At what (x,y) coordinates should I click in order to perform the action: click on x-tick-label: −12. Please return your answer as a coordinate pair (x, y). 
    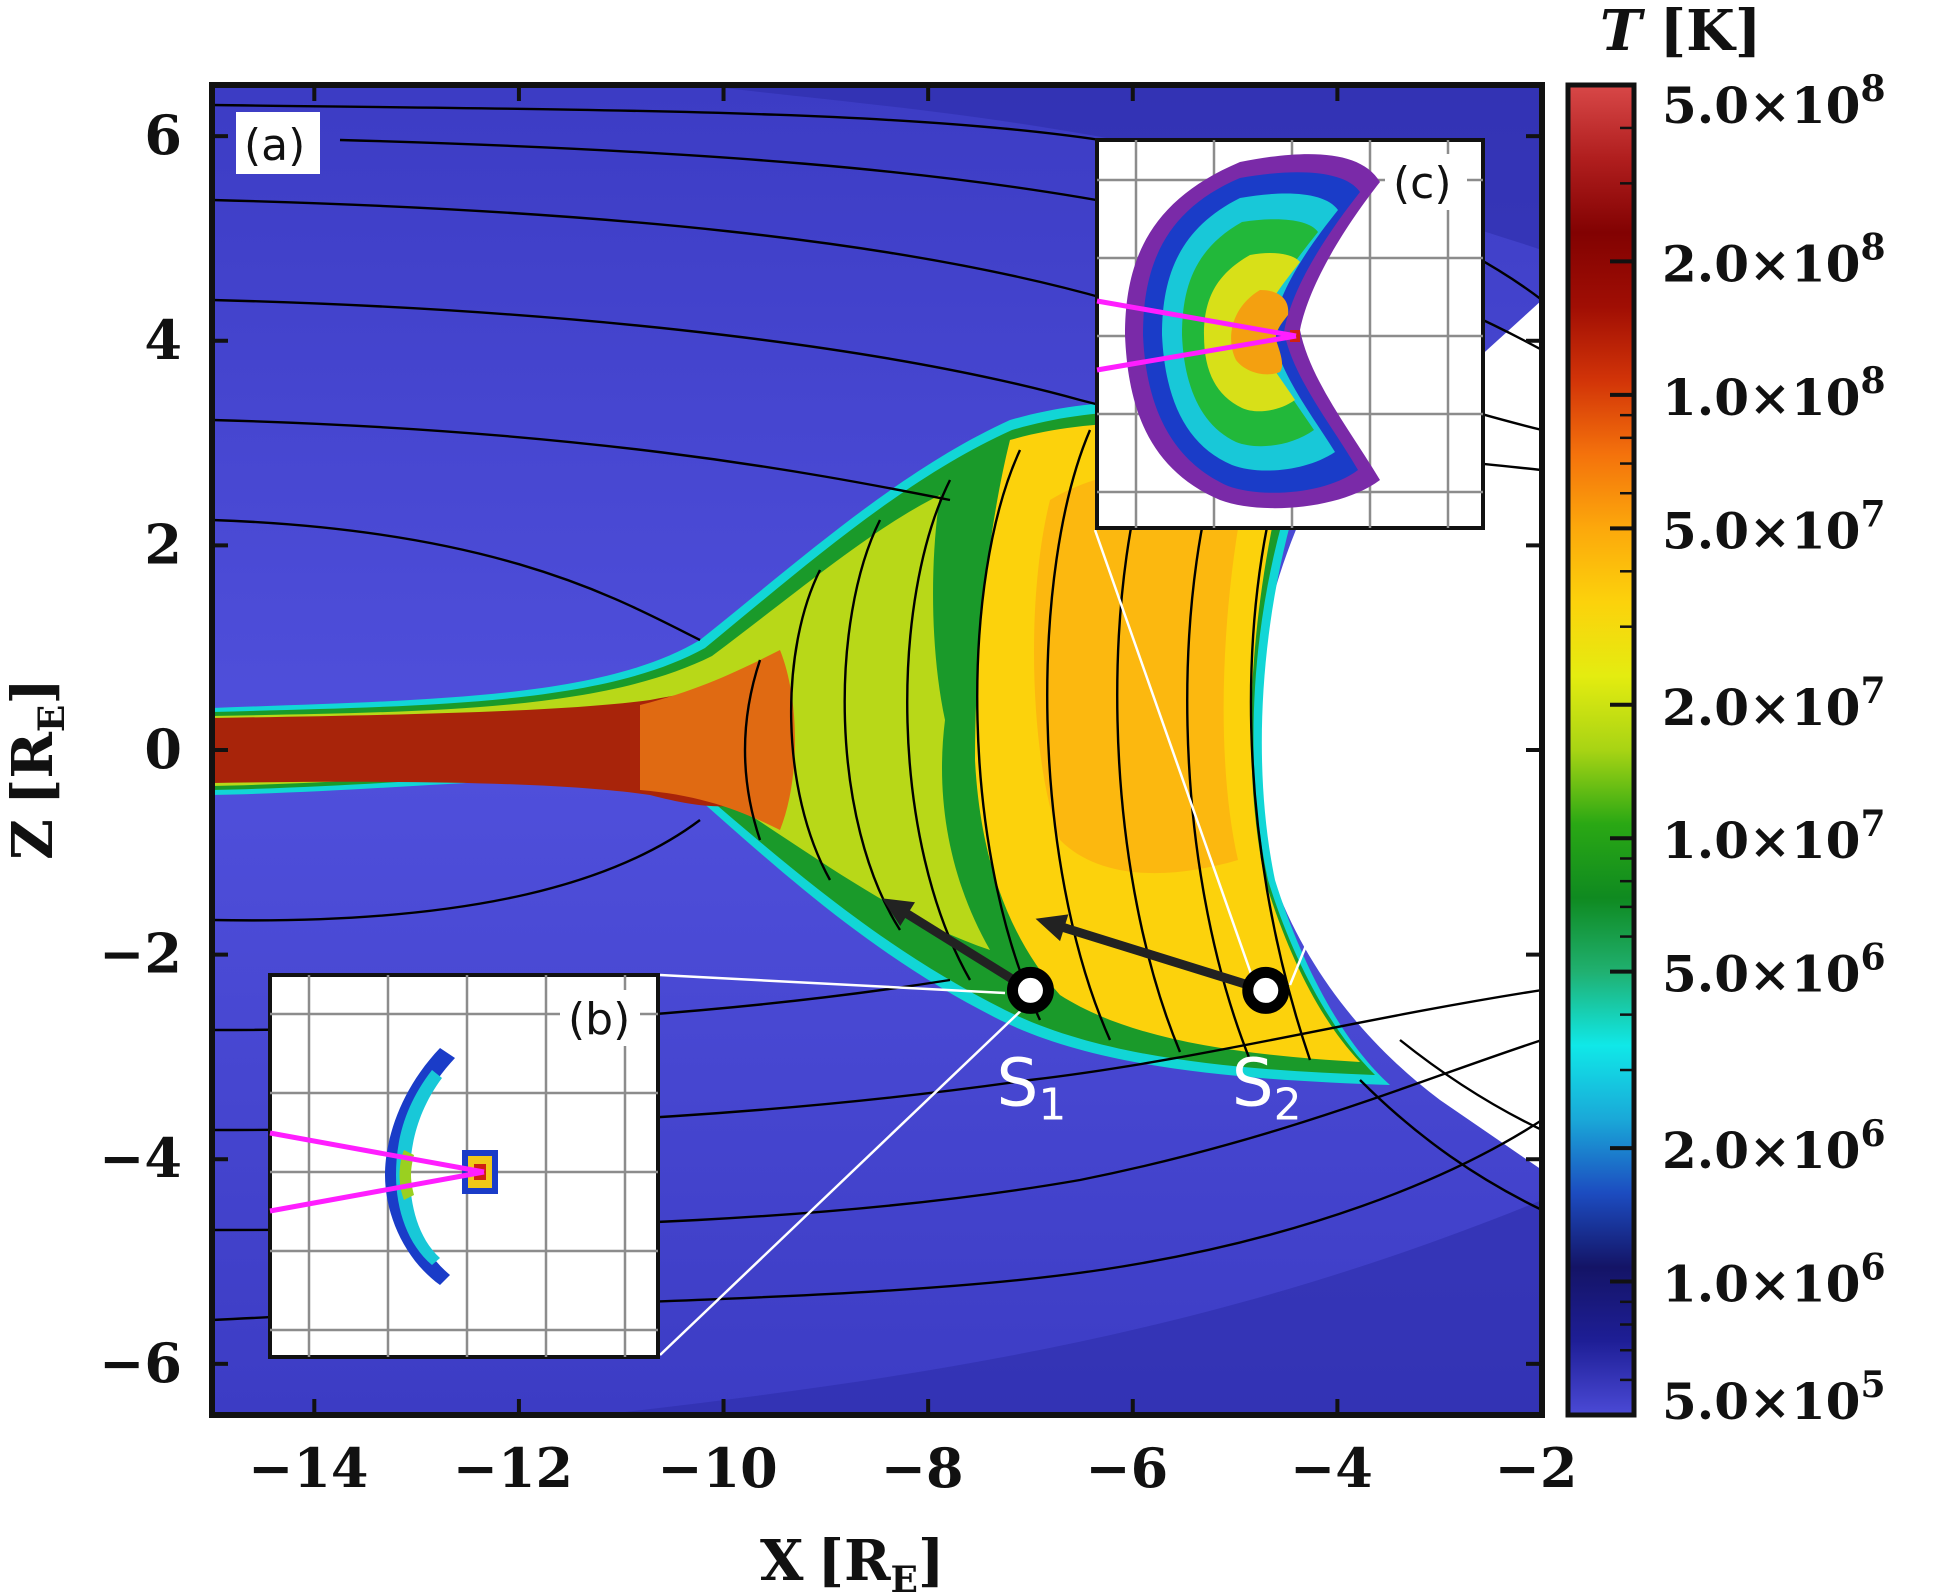
    Looking at the image, I should click on (513, 1468).